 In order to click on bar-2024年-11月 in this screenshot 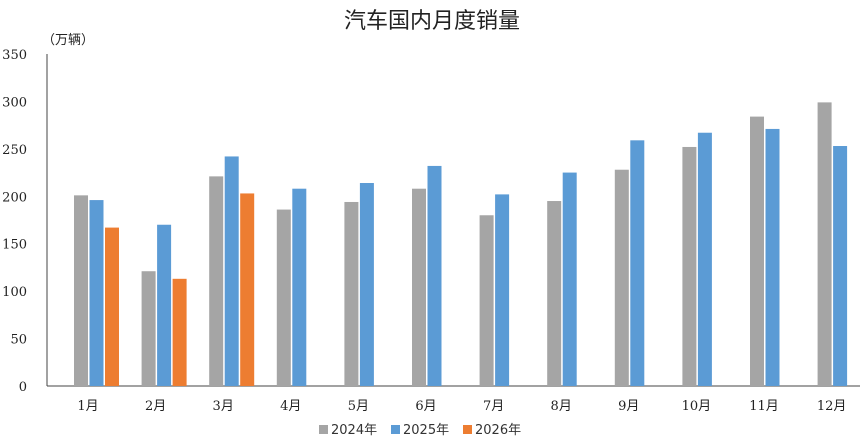, I will do `click(757, 251)`.